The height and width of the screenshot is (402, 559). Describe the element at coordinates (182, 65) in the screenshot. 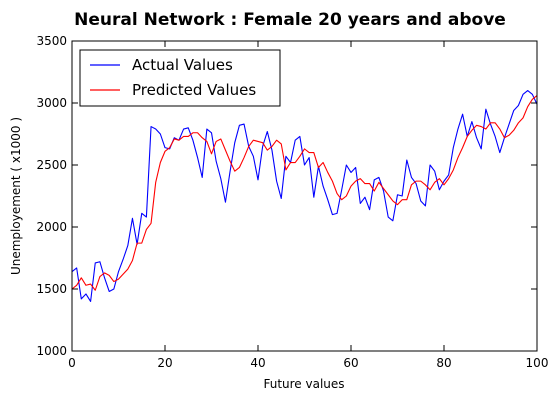

I see `legend-label: Actual Values` at that location.